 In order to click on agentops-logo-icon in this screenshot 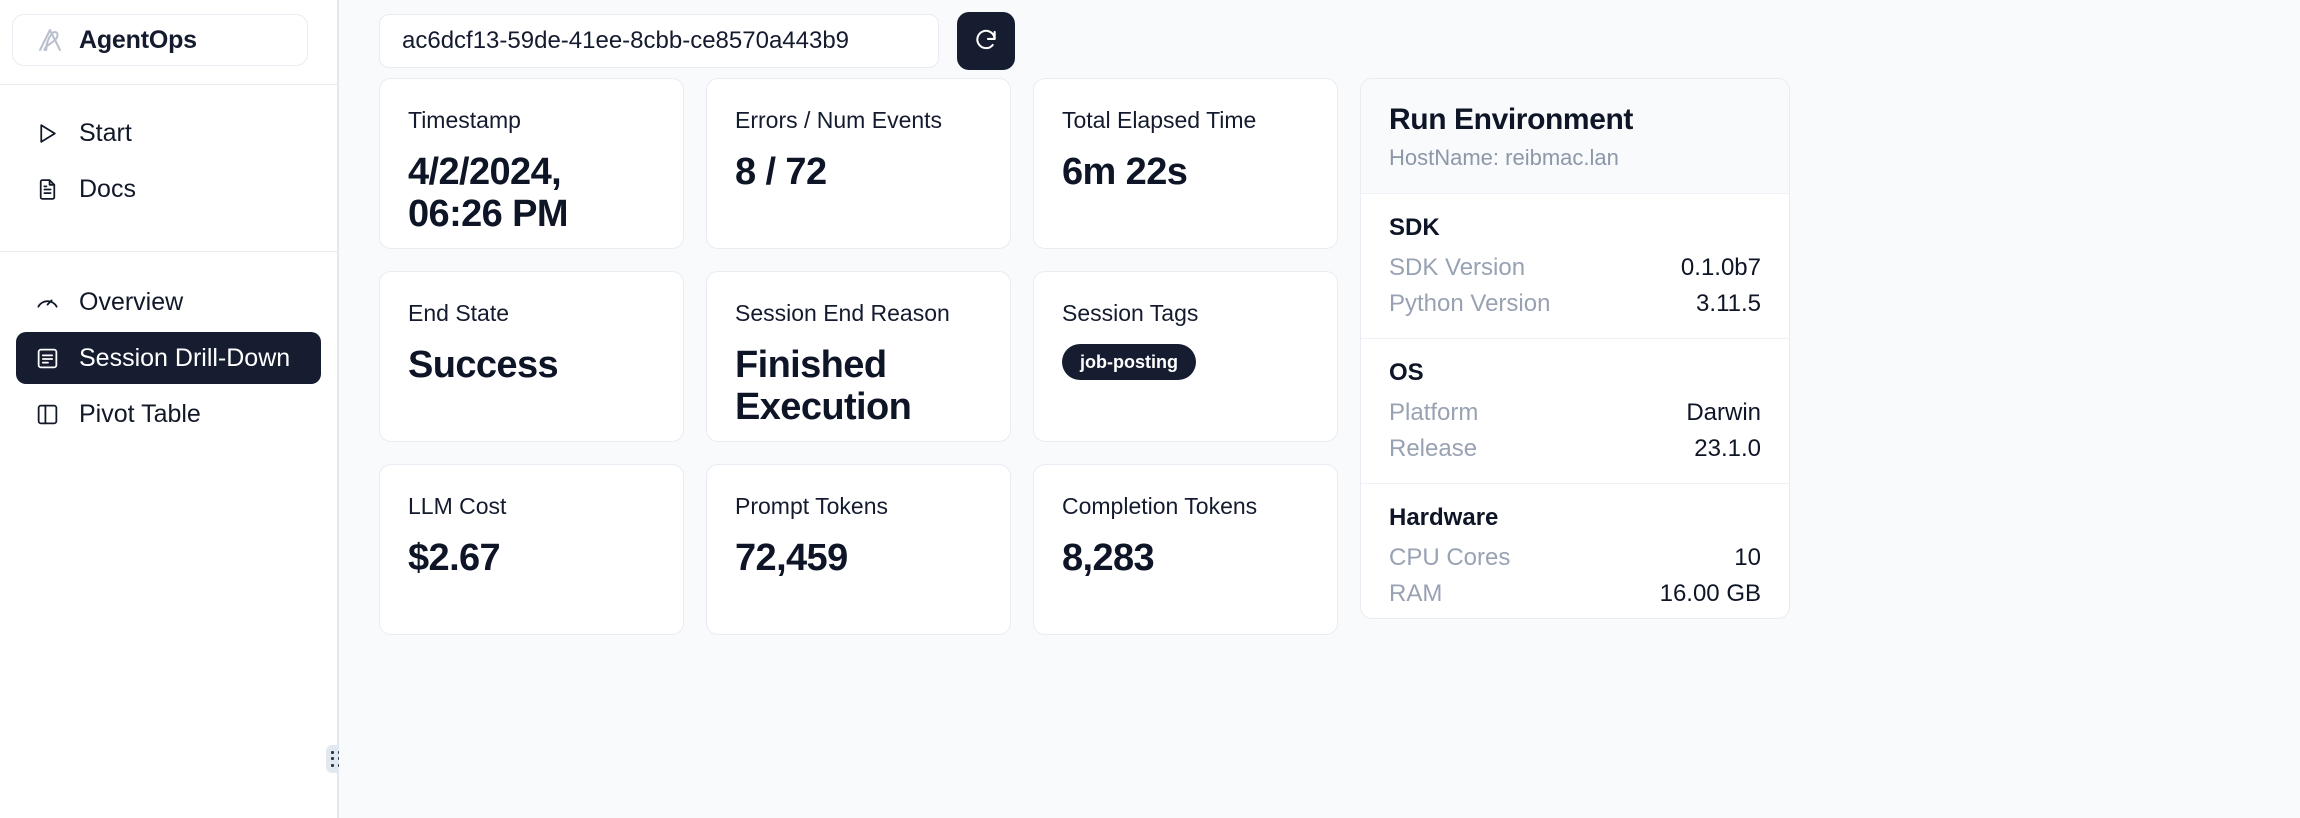, I will do `click(50, 40)`.